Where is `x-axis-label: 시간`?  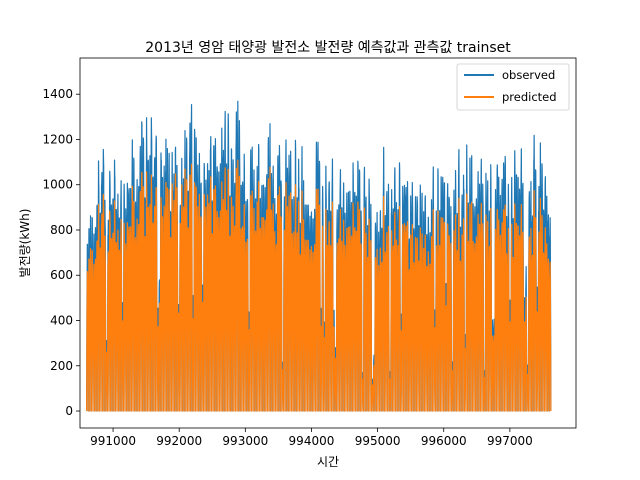 x-axis-label: 시간 is located at coordinates (328, 462).